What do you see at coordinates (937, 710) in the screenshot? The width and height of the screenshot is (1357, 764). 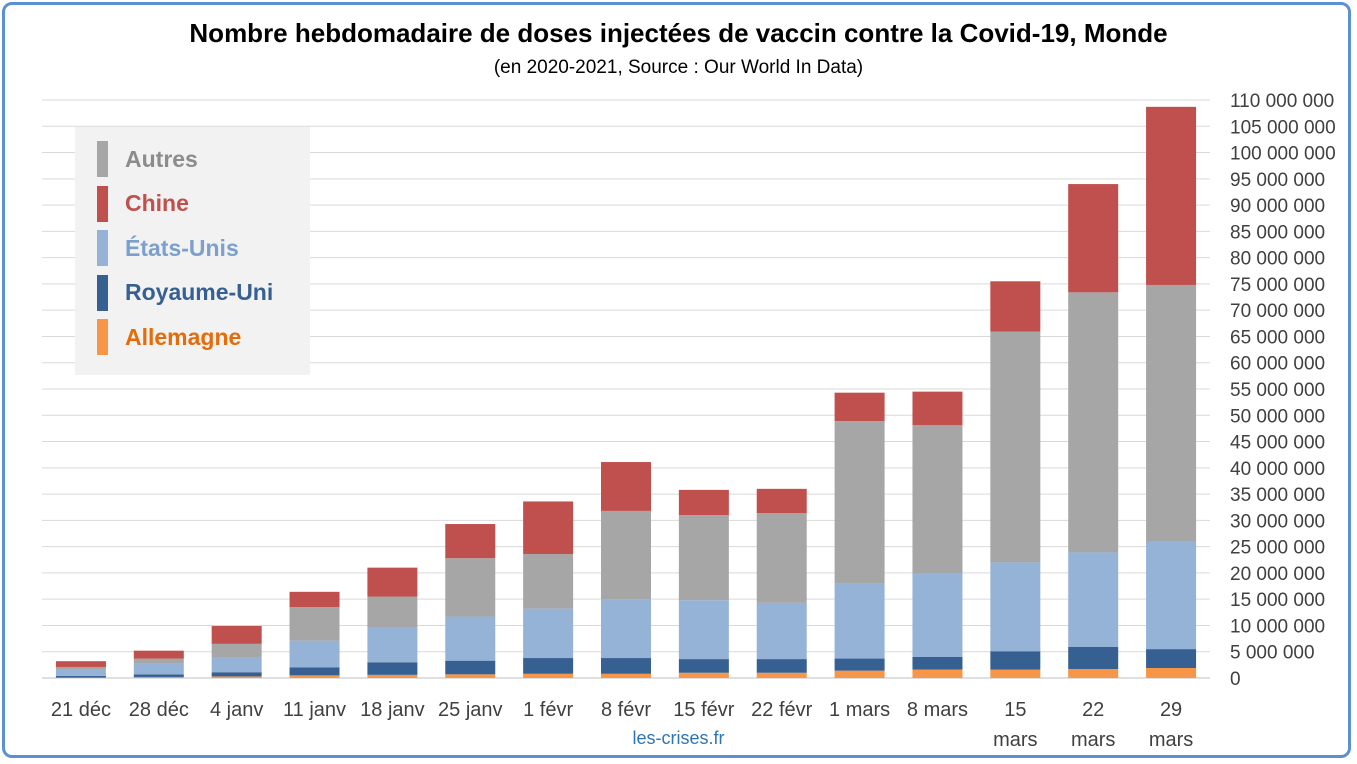 I see `x-tick-label: 8 mars` at bounding box center [937, 710].